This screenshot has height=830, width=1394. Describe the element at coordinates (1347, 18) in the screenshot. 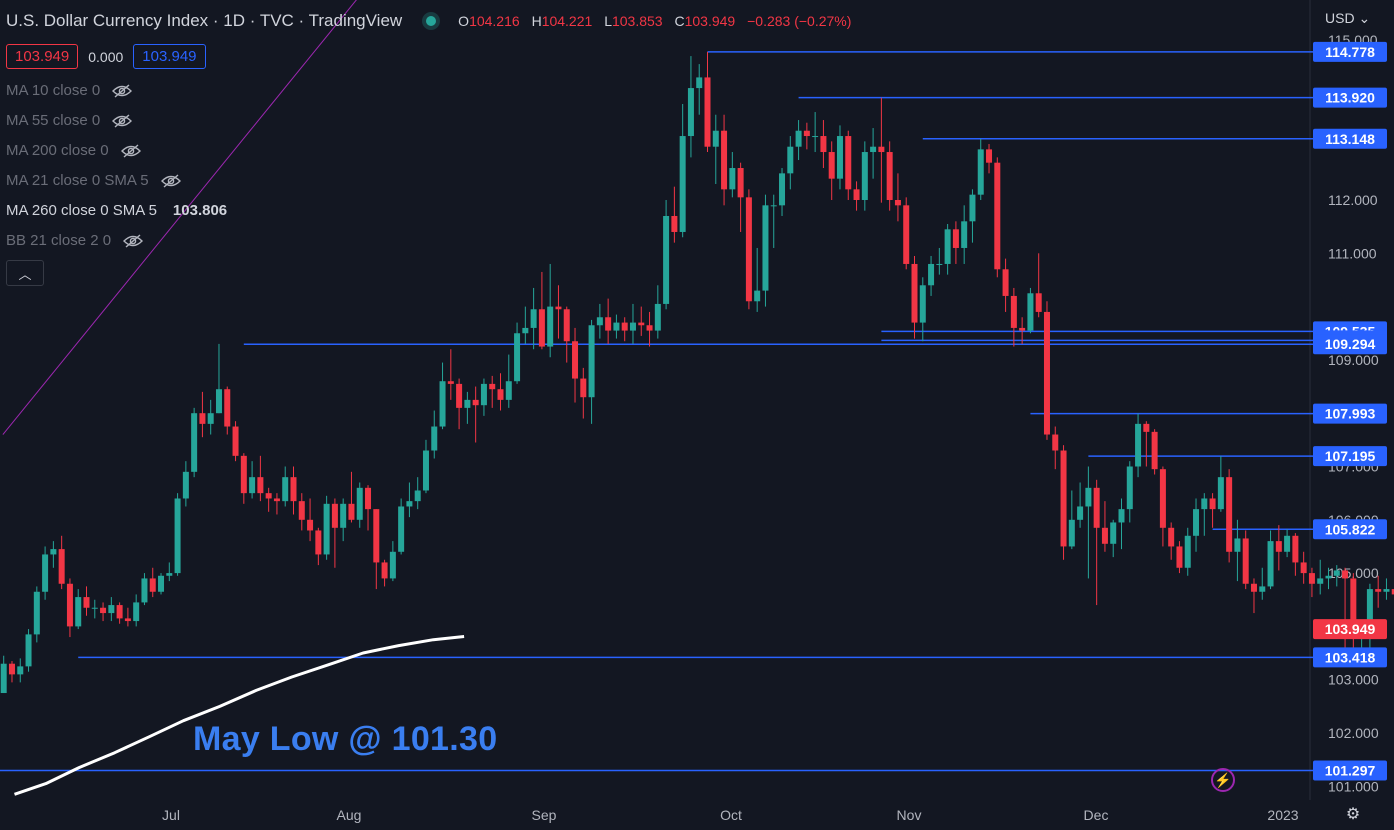

I see `currency-selector: USD ⌄` at that location.